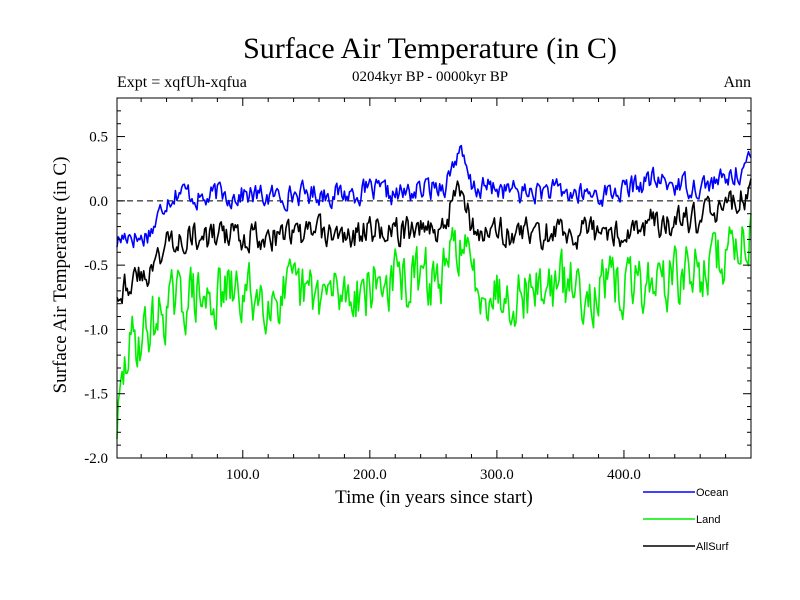 This screenshot has height=600, width=800. Describe the element at coordinates (60, 275) in the screenshot. I see `y-axis-label: Surface Air Temperature (in C)` at that location.